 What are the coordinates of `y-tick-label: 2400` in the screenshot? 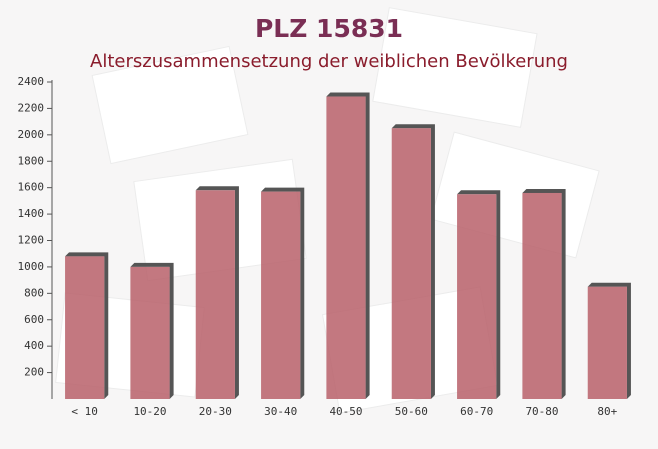 It's located at (31, 81).